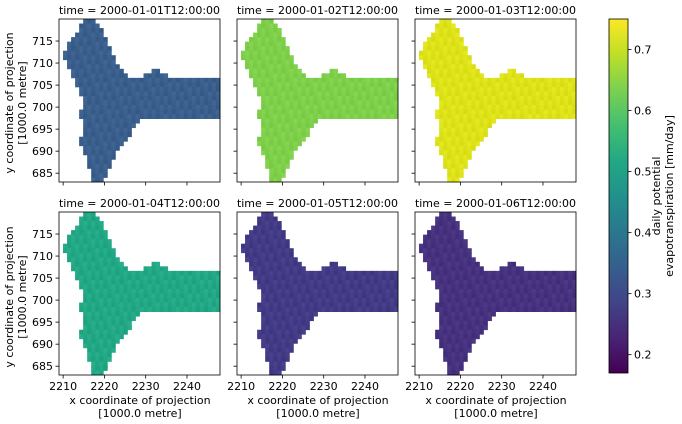 Image resolution: width=682 pixels, height=424 pixels. Describe the element at coordinates (9, 102) in the screenshot. I see `ylabel-top-line1: y coordinate of projection` at that location.